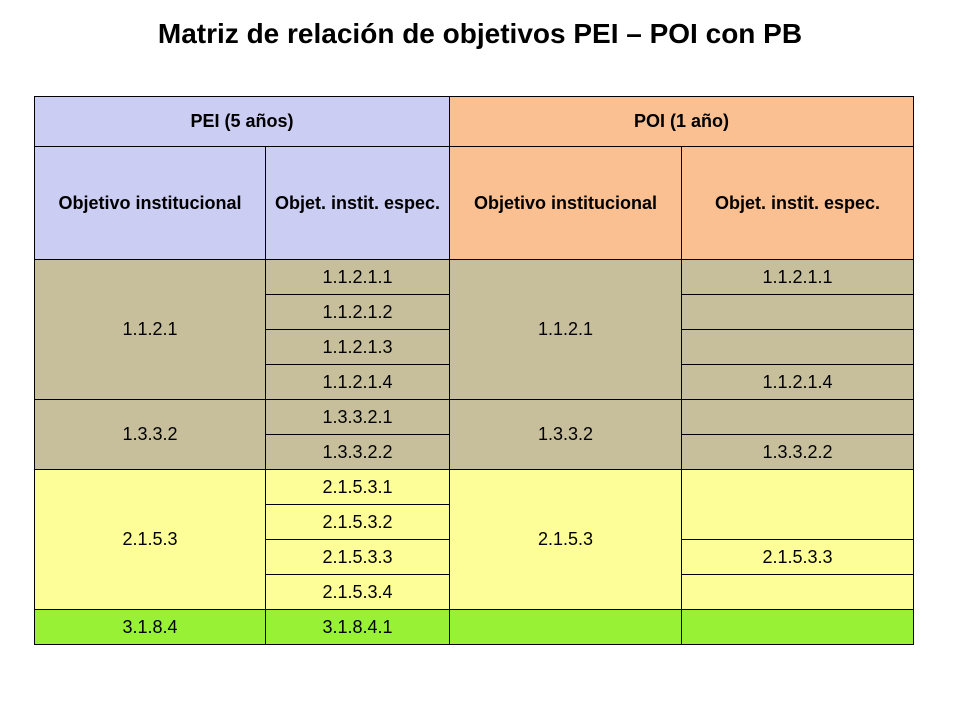 The image size is (960, 720). What do you see at coordinates (357, 277) in the screenshot?
I see `pei-specific-cell: 1.1.2.1.1` at bounding box center [357, 277].